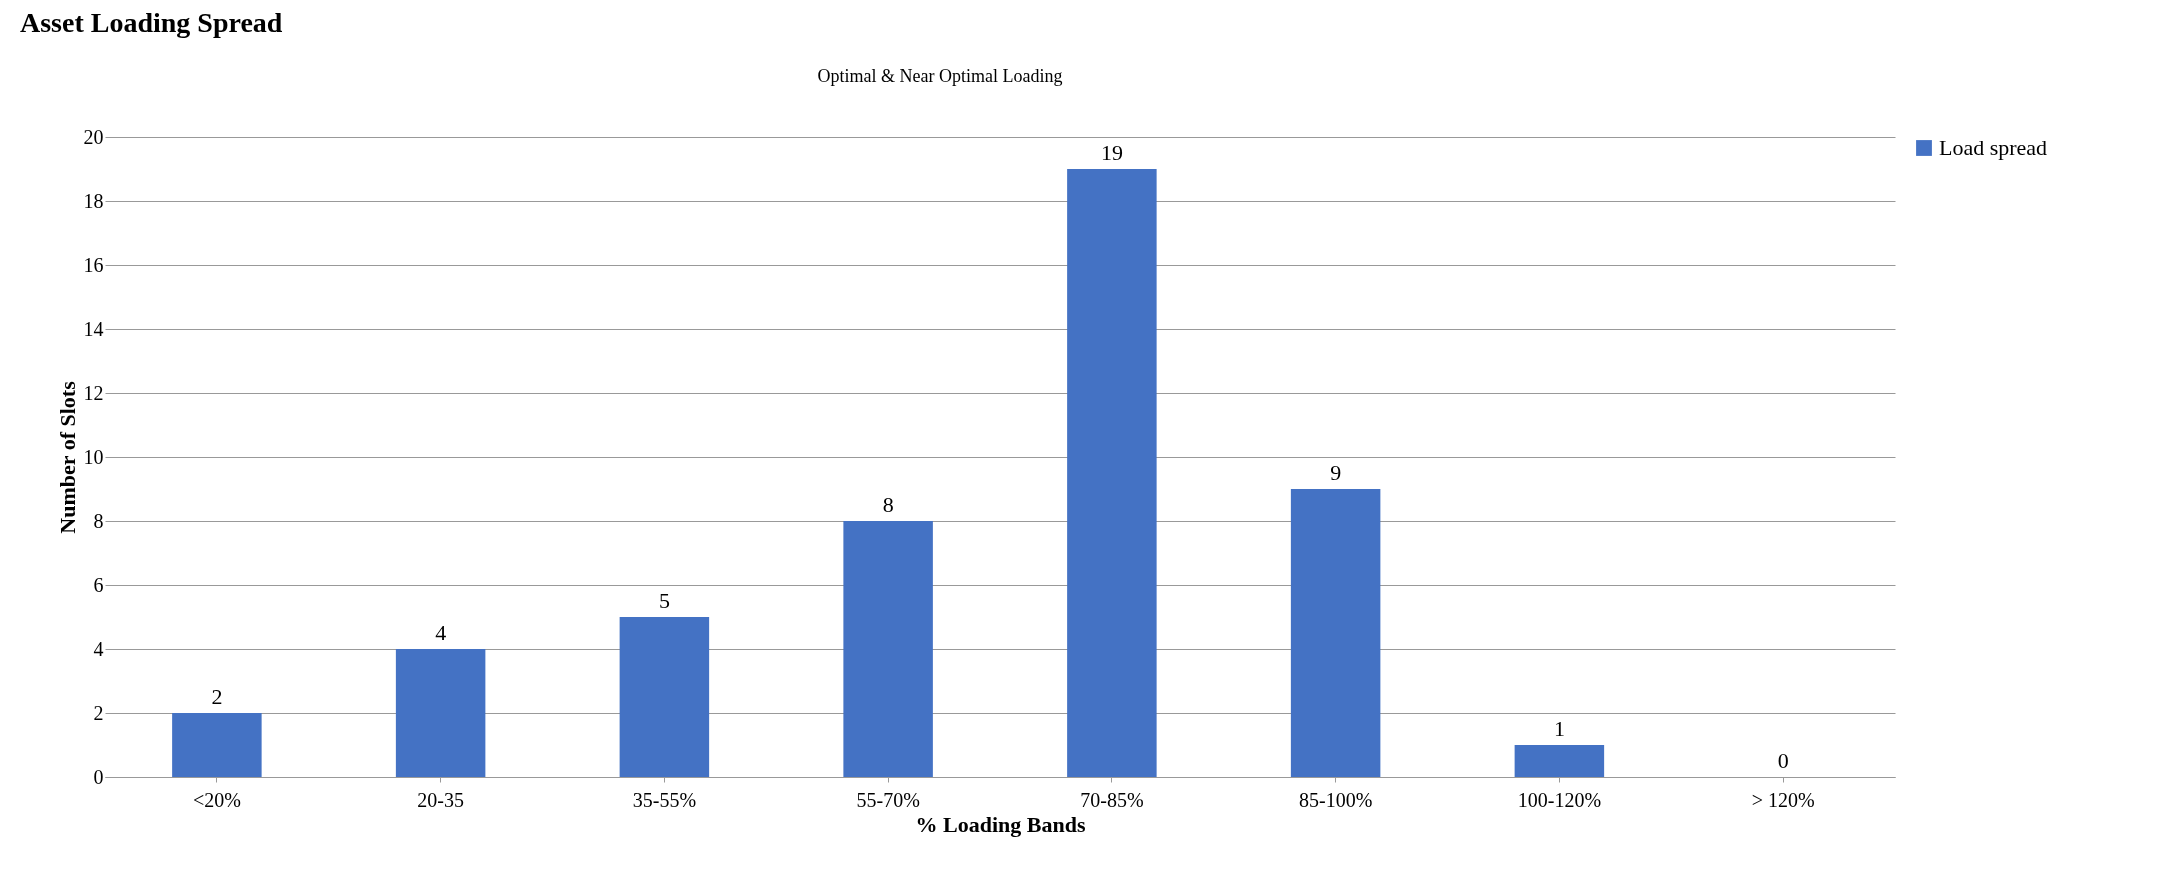 This screenshot has width=2177, height=888. I want to click on y-tick-label: 2, so click(98, 712).